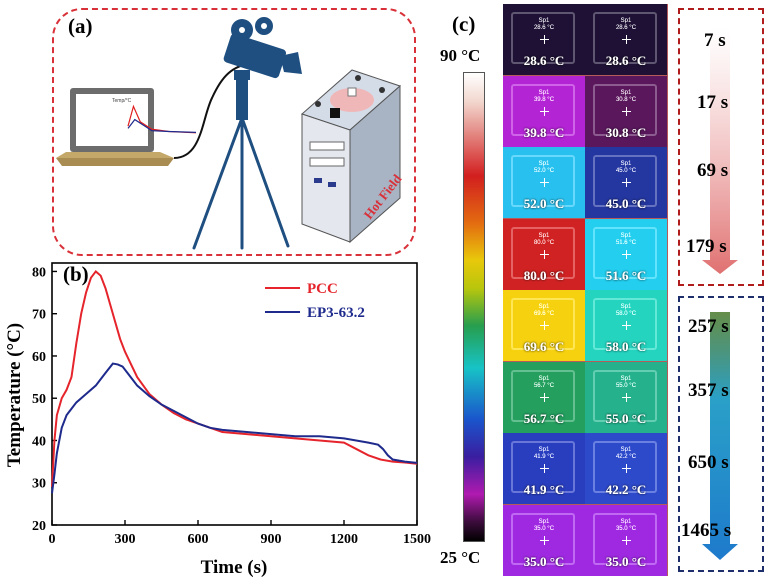 This screenshot has height=579, width=768. I want to click on thermal-cell: Sp1 58.0 °C 58.0 °C, so click(626, 325).